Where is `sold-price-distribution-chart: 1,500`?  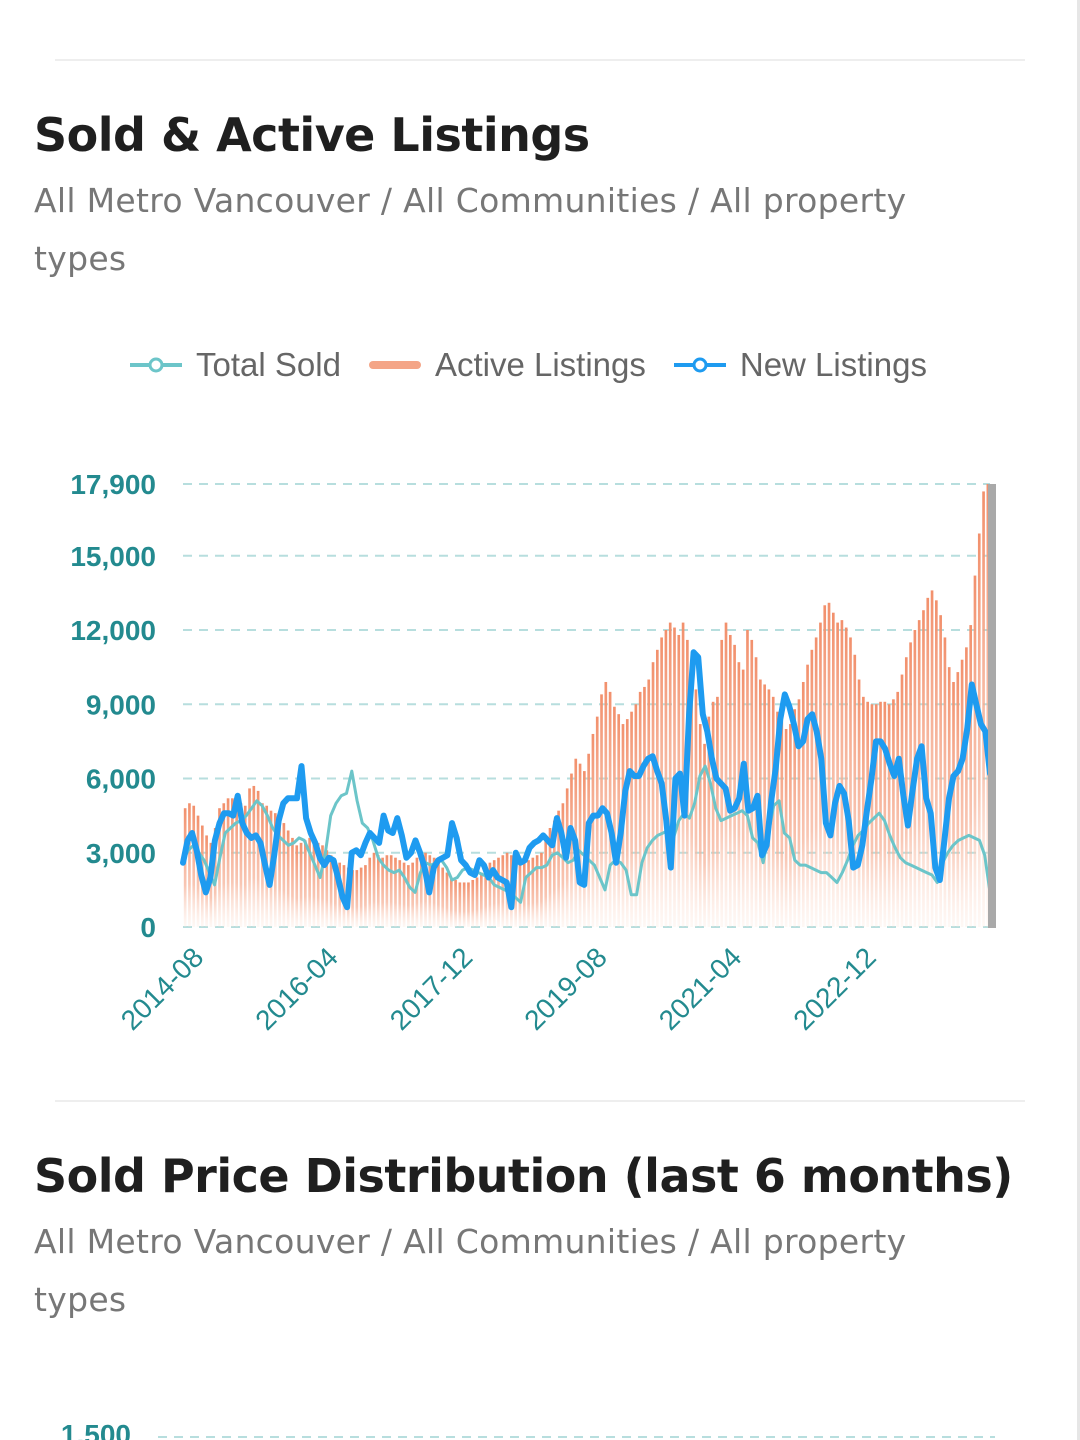 sold-price-distribution-chart: 1,500 is located at coordinates (540, 1420).